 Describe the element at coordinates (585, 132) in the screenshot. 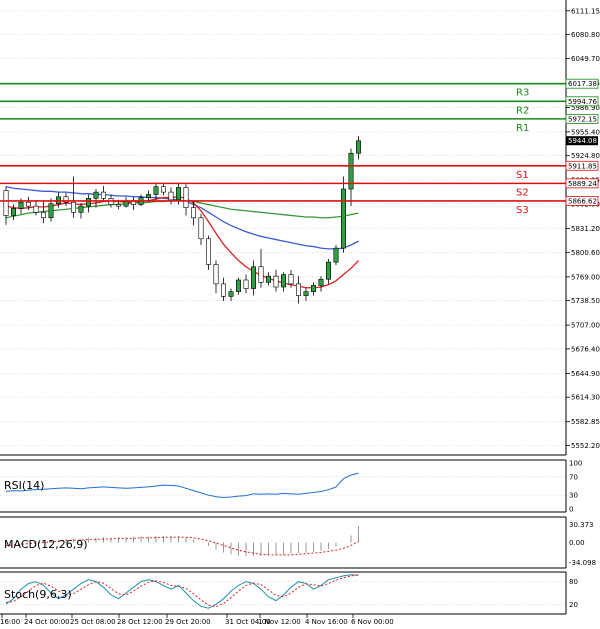

I see `price-tick-label: 5955.40` at that location.